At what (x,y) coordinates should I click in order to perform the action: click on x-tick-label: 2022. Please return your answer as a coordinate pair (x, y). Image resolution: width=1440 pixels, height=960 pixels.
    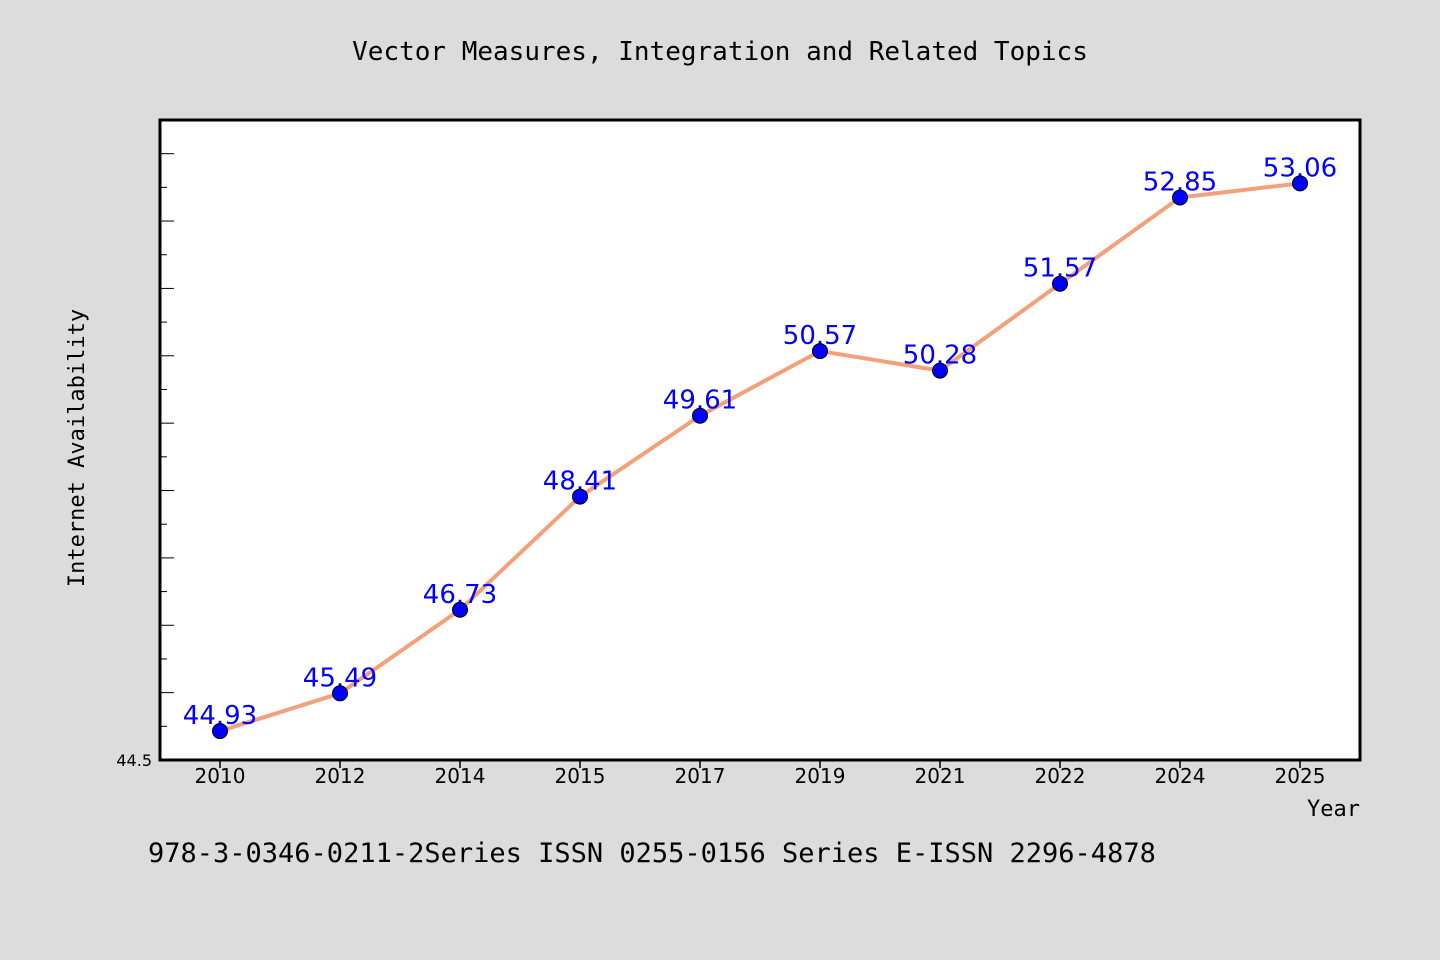
    Looking at the image, I should click on (1060, 776).